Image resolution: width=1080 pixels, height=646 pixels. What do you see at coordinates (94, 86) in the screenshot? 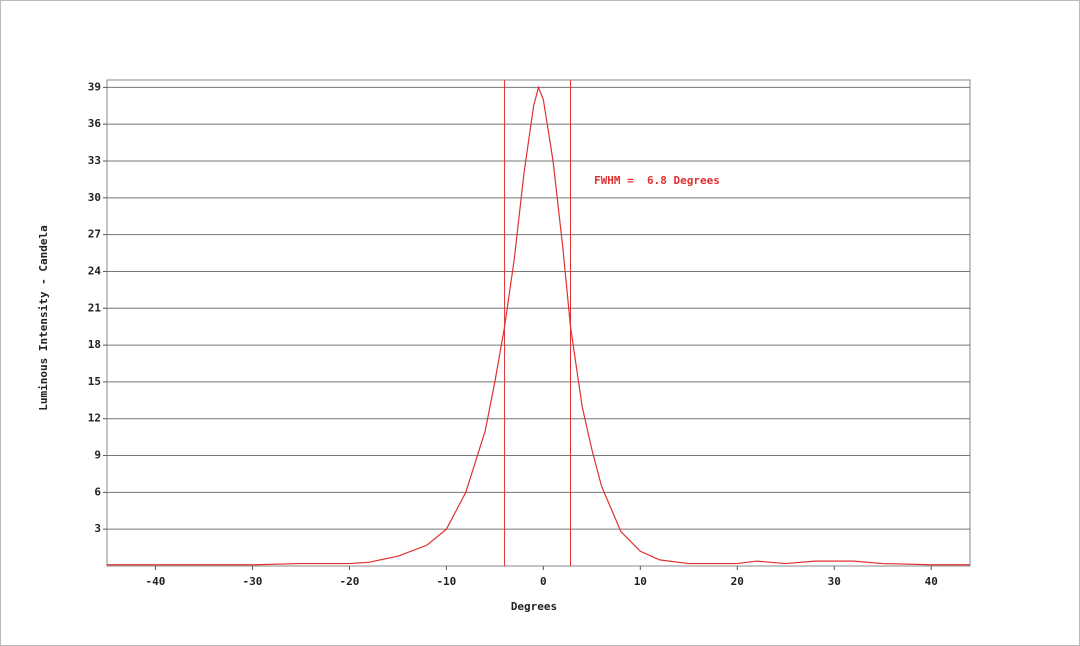
I see `y-tick-label: 39` at bounding box center [94, 86].